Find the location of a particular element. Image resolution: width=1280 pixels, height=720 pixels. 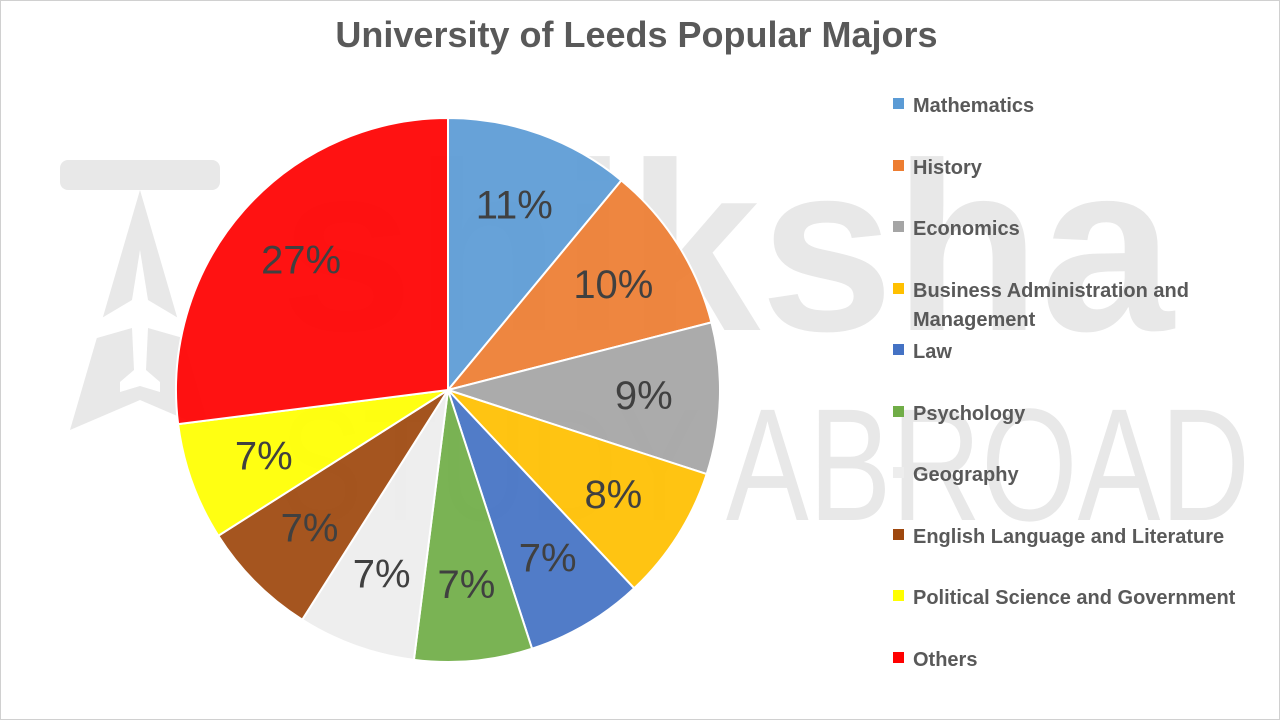

data-label: 8% is located at coordinates (613, 495).